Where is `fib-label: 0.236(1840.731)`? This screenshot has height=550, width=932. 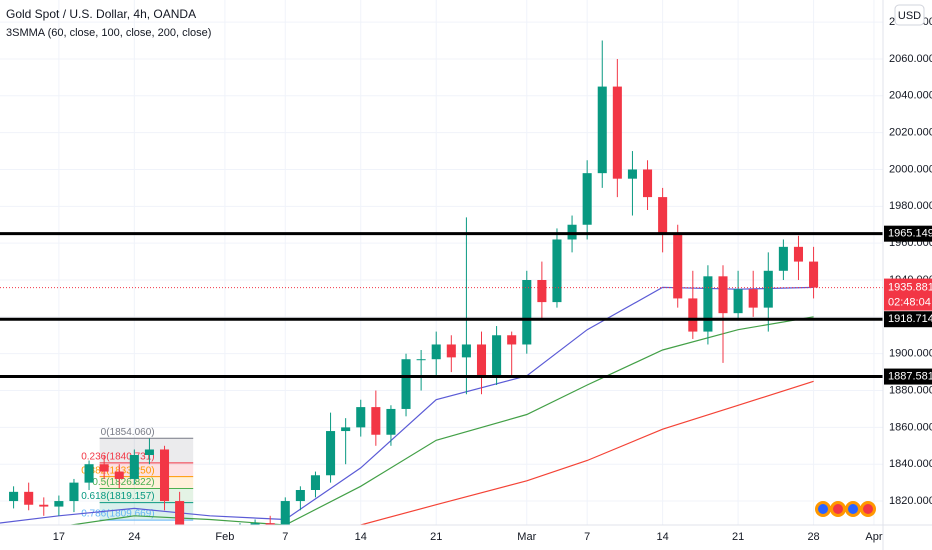 fib-label: 0.236(1840.731) is located at coordinates (117, 457).